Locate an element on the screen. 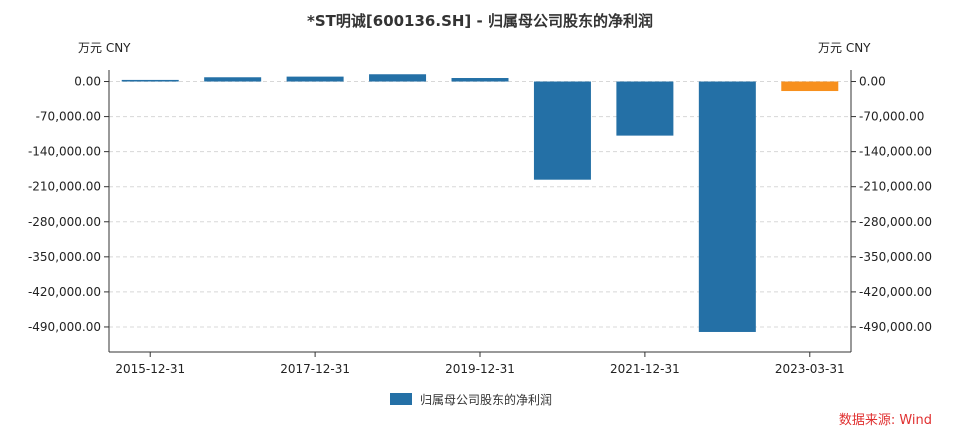 This screenshot has height=436, width=960. y-tick-label-right: -420,000.00 is located at coordinates (895, 292).